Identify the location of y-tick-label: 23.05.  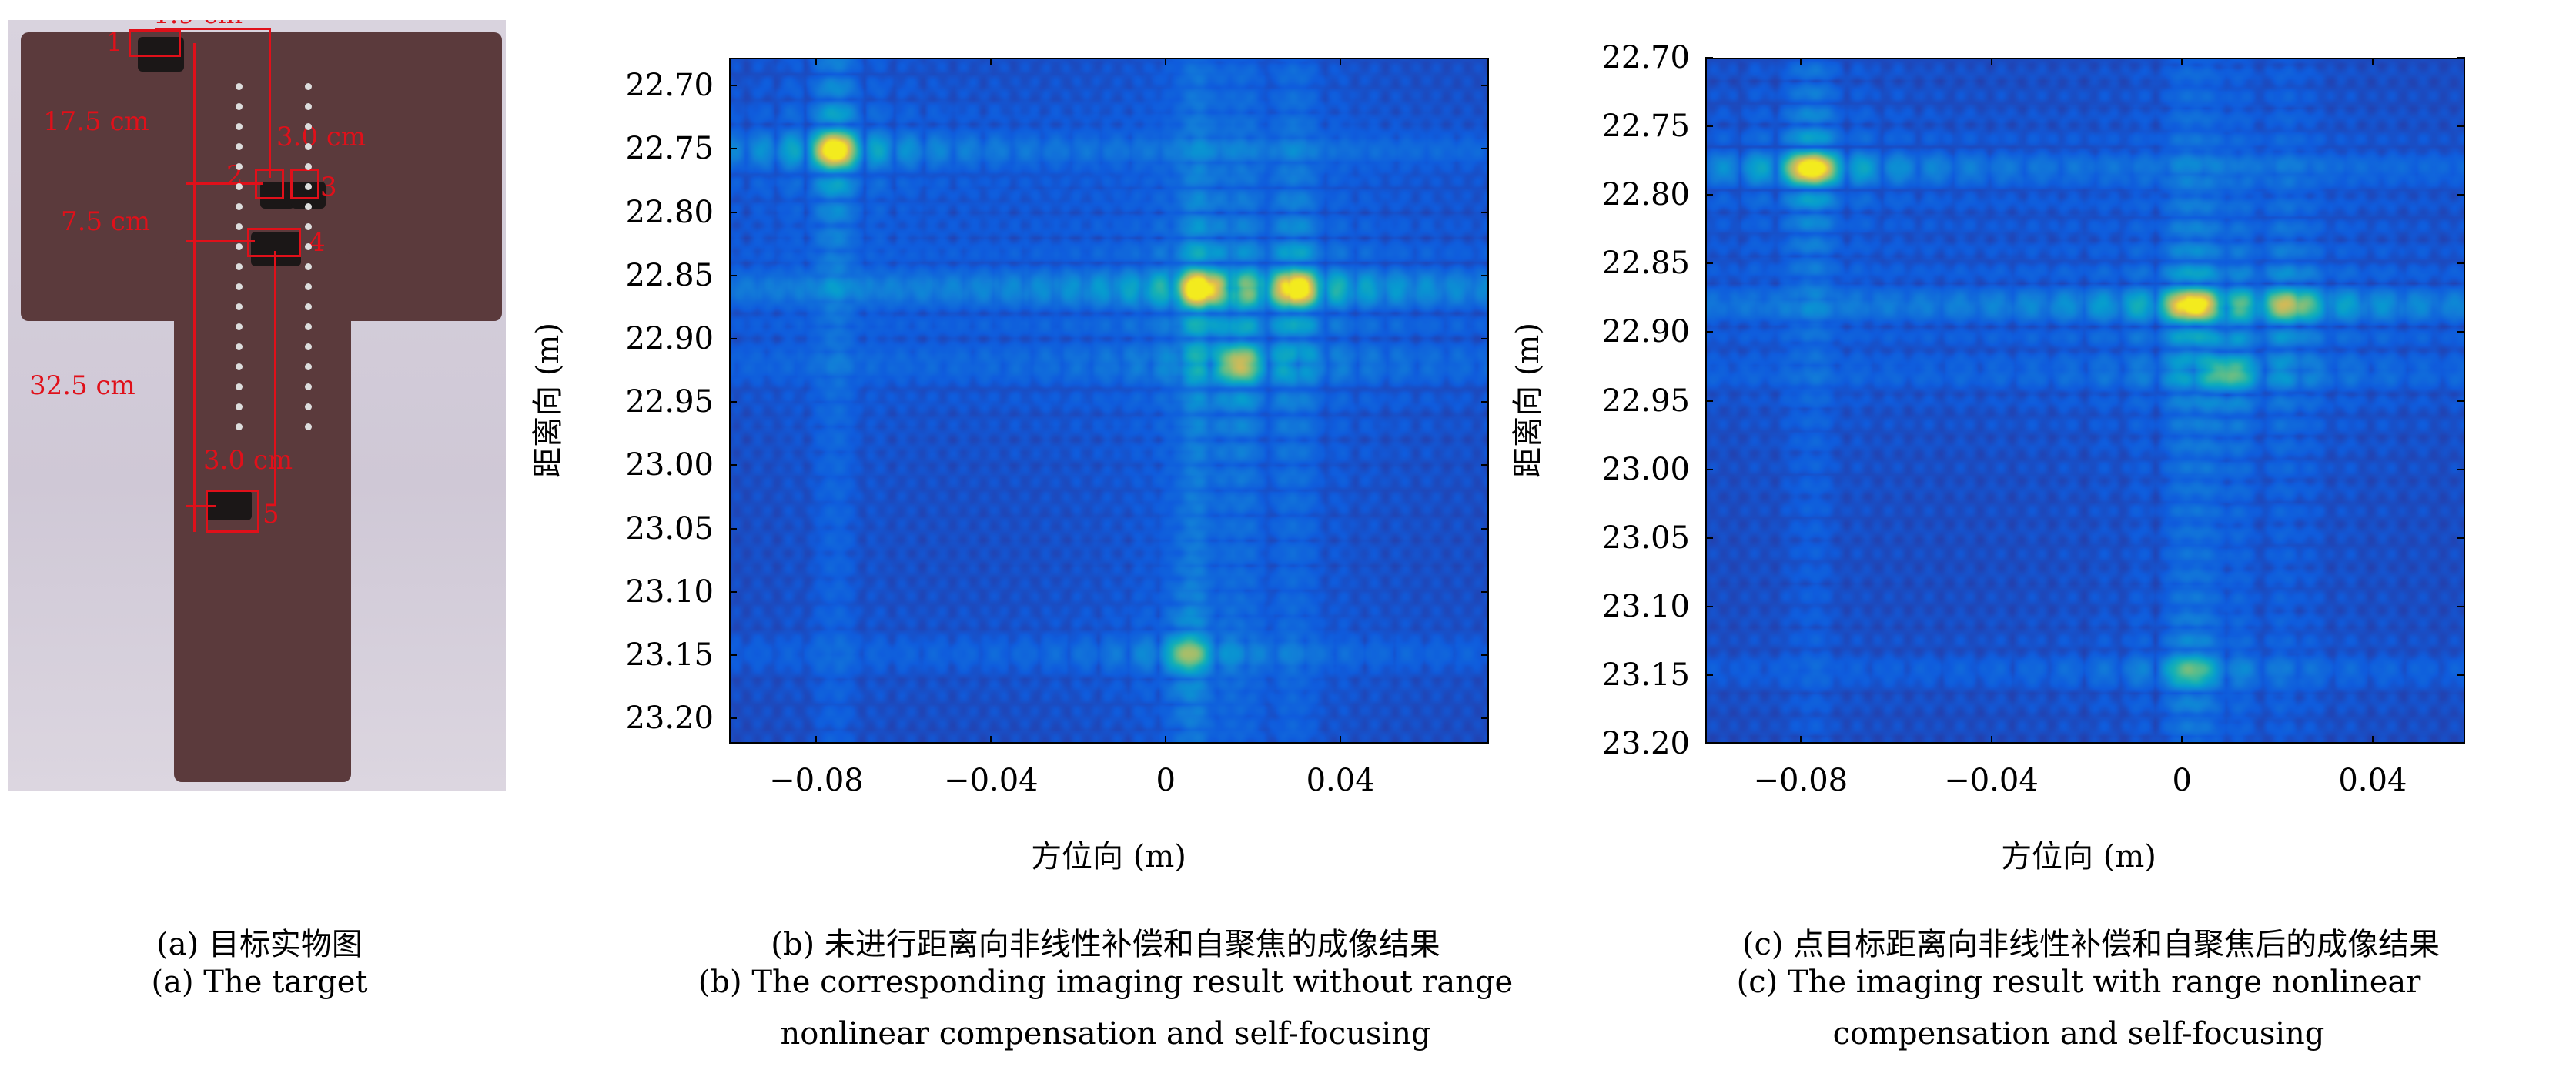
(1646, 538).